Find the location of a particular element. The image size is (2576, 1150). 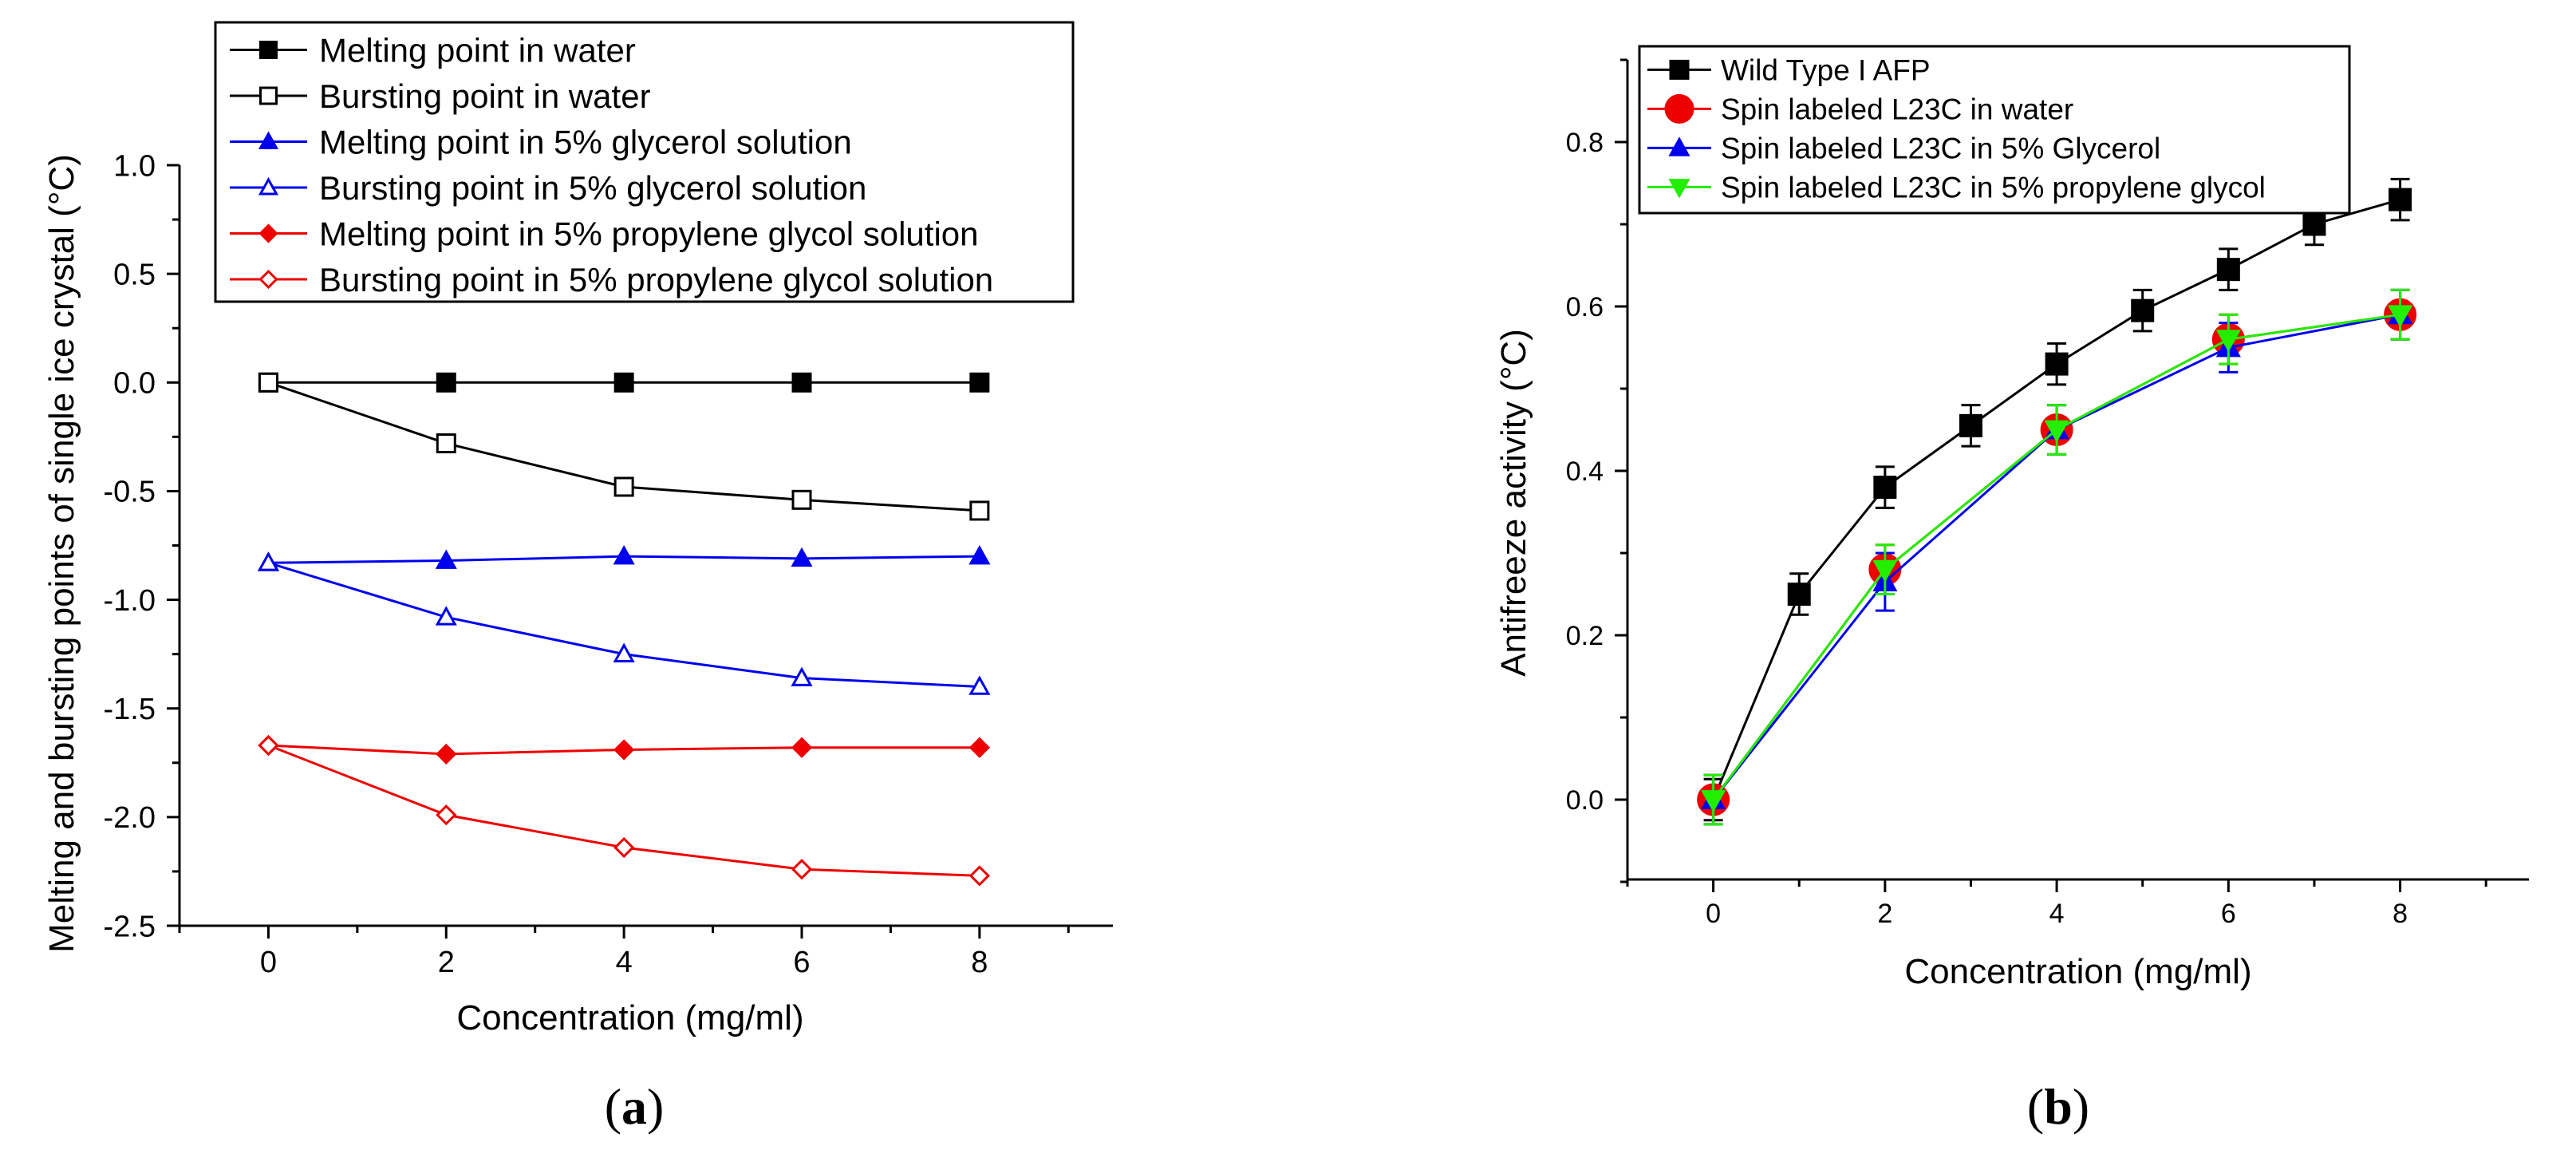

y-tick-label: -1.5 is located at coordinates (130, 709).